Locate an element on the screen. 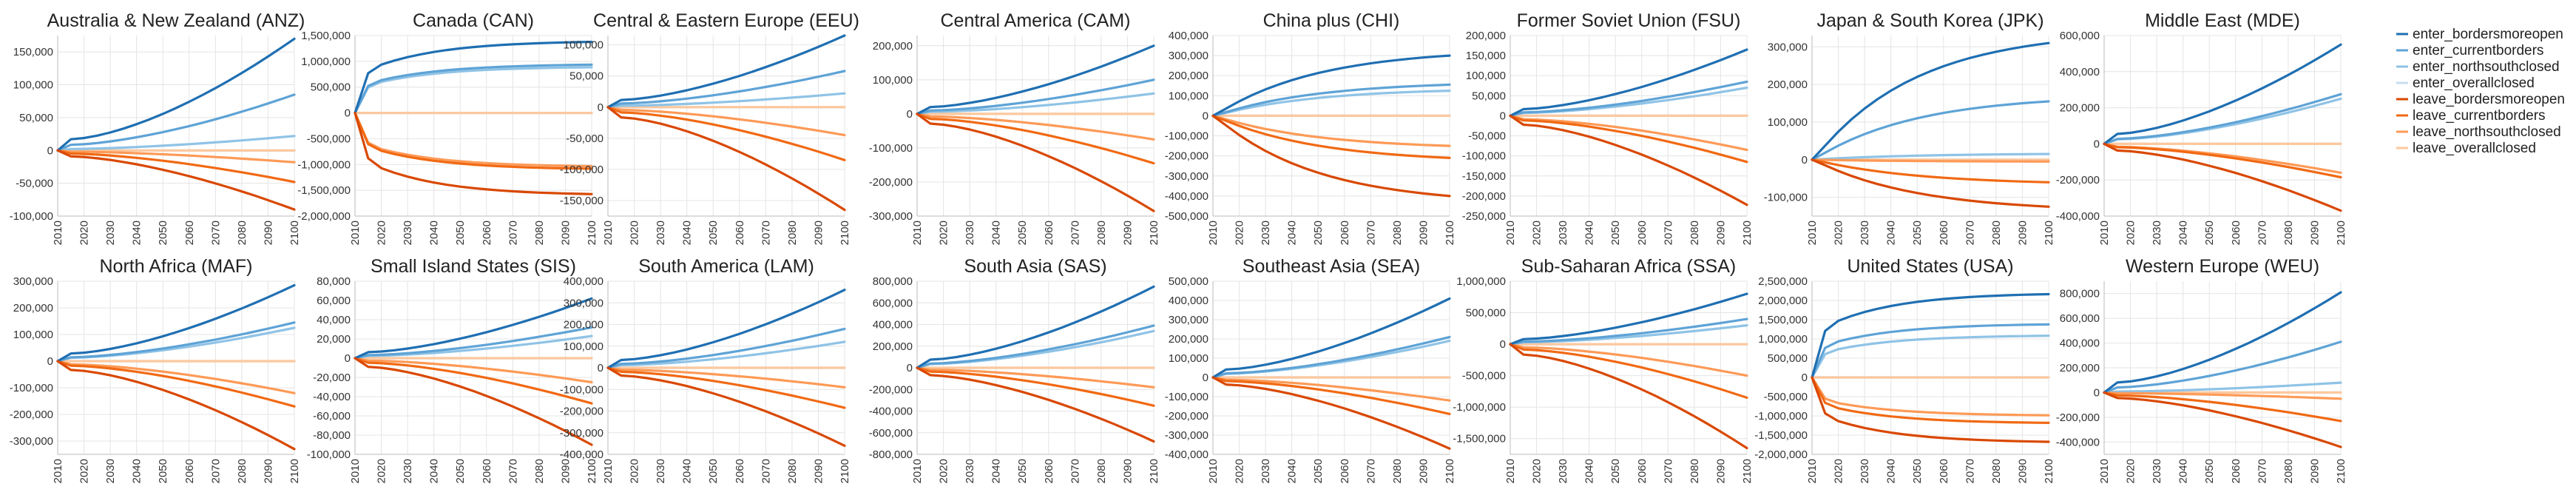 This screenshot has width=2576, height=501. y-tick-label: -50,000 is located at coordinates (34, 184).